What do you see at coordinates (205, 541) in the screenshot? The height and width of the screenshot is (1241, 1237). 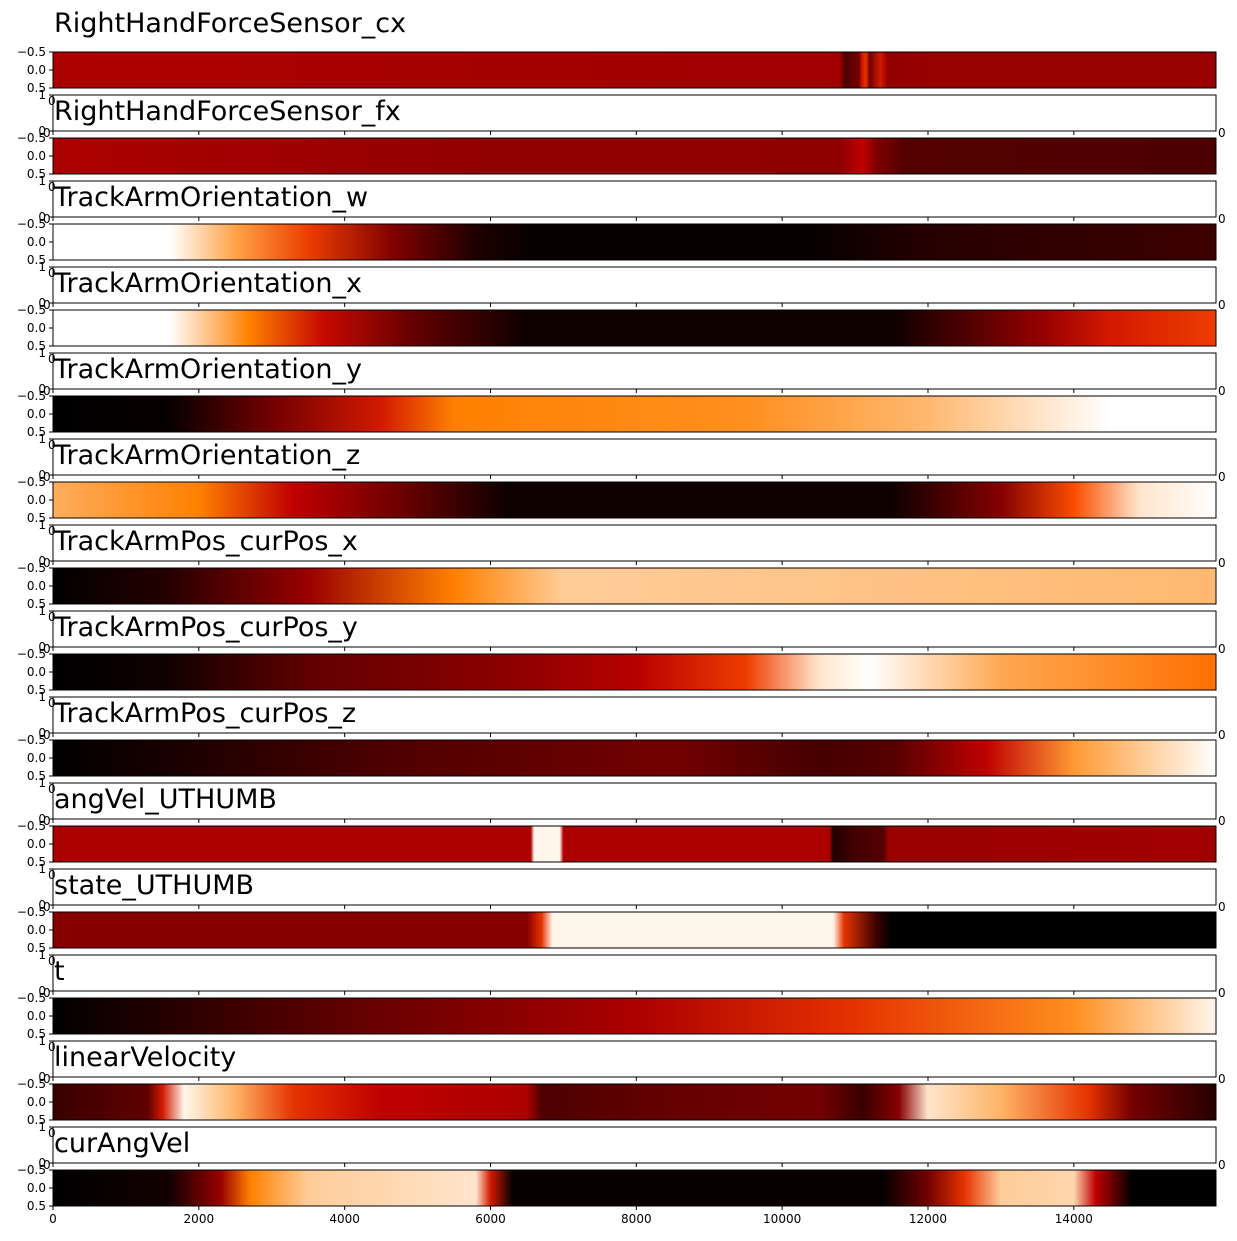 I see `panel-title: TrackArmPos_curPos_x` at bounding box center [205, 541].